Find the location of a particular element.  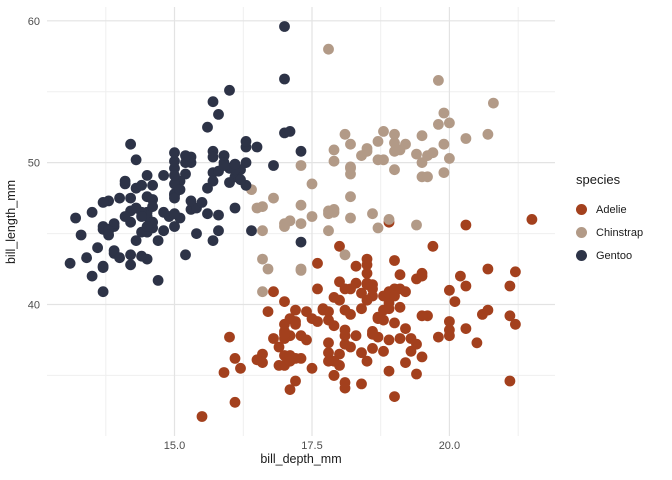

y-tick-label: 50 is located at coordinates (34, 164).